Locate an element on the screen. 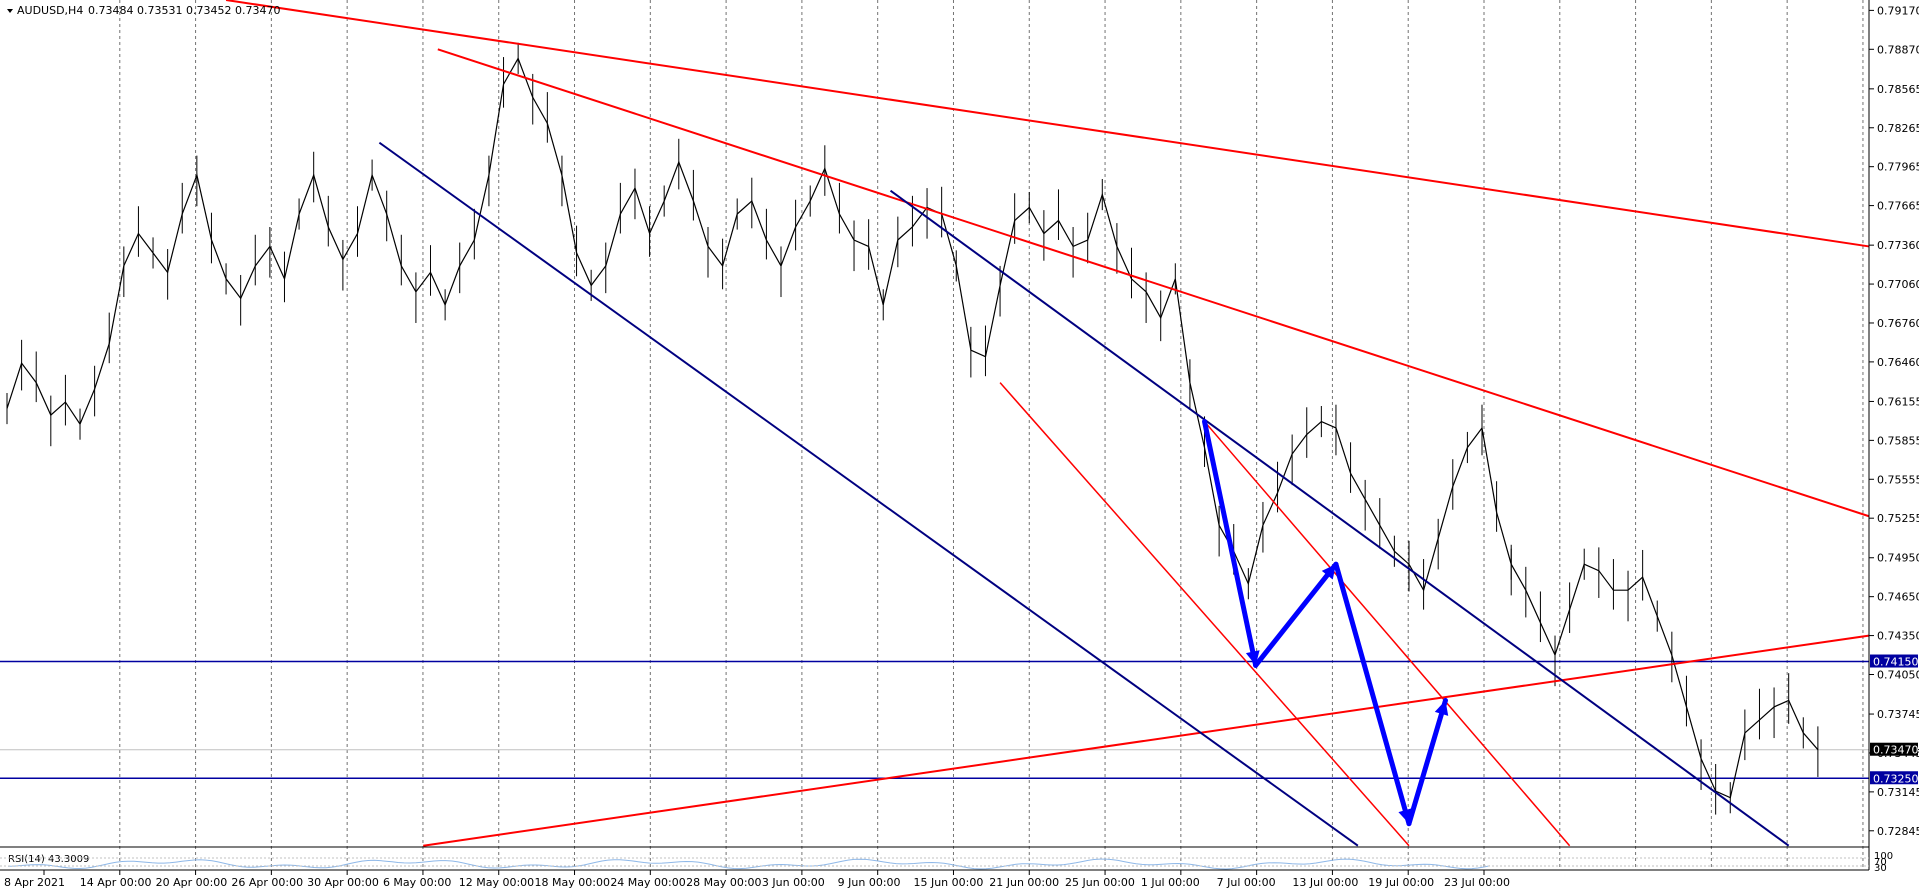 The width and height of the screenshot is (1919, 896). time-tick-label: 9 Jun 00:00 is located at coordinates (869, 882).